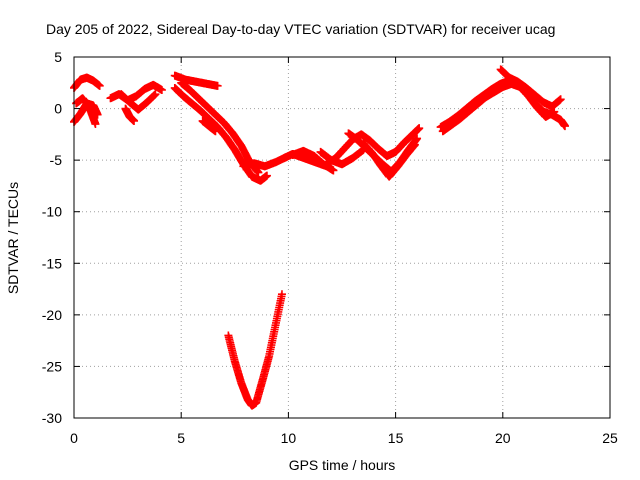 Image resolution: width=640 pixels, height=480 pixels. What do you see at coordinates (52, 418) in the screenshot?
I see `y-tick-label: -30` at bounding box center [52, 418].